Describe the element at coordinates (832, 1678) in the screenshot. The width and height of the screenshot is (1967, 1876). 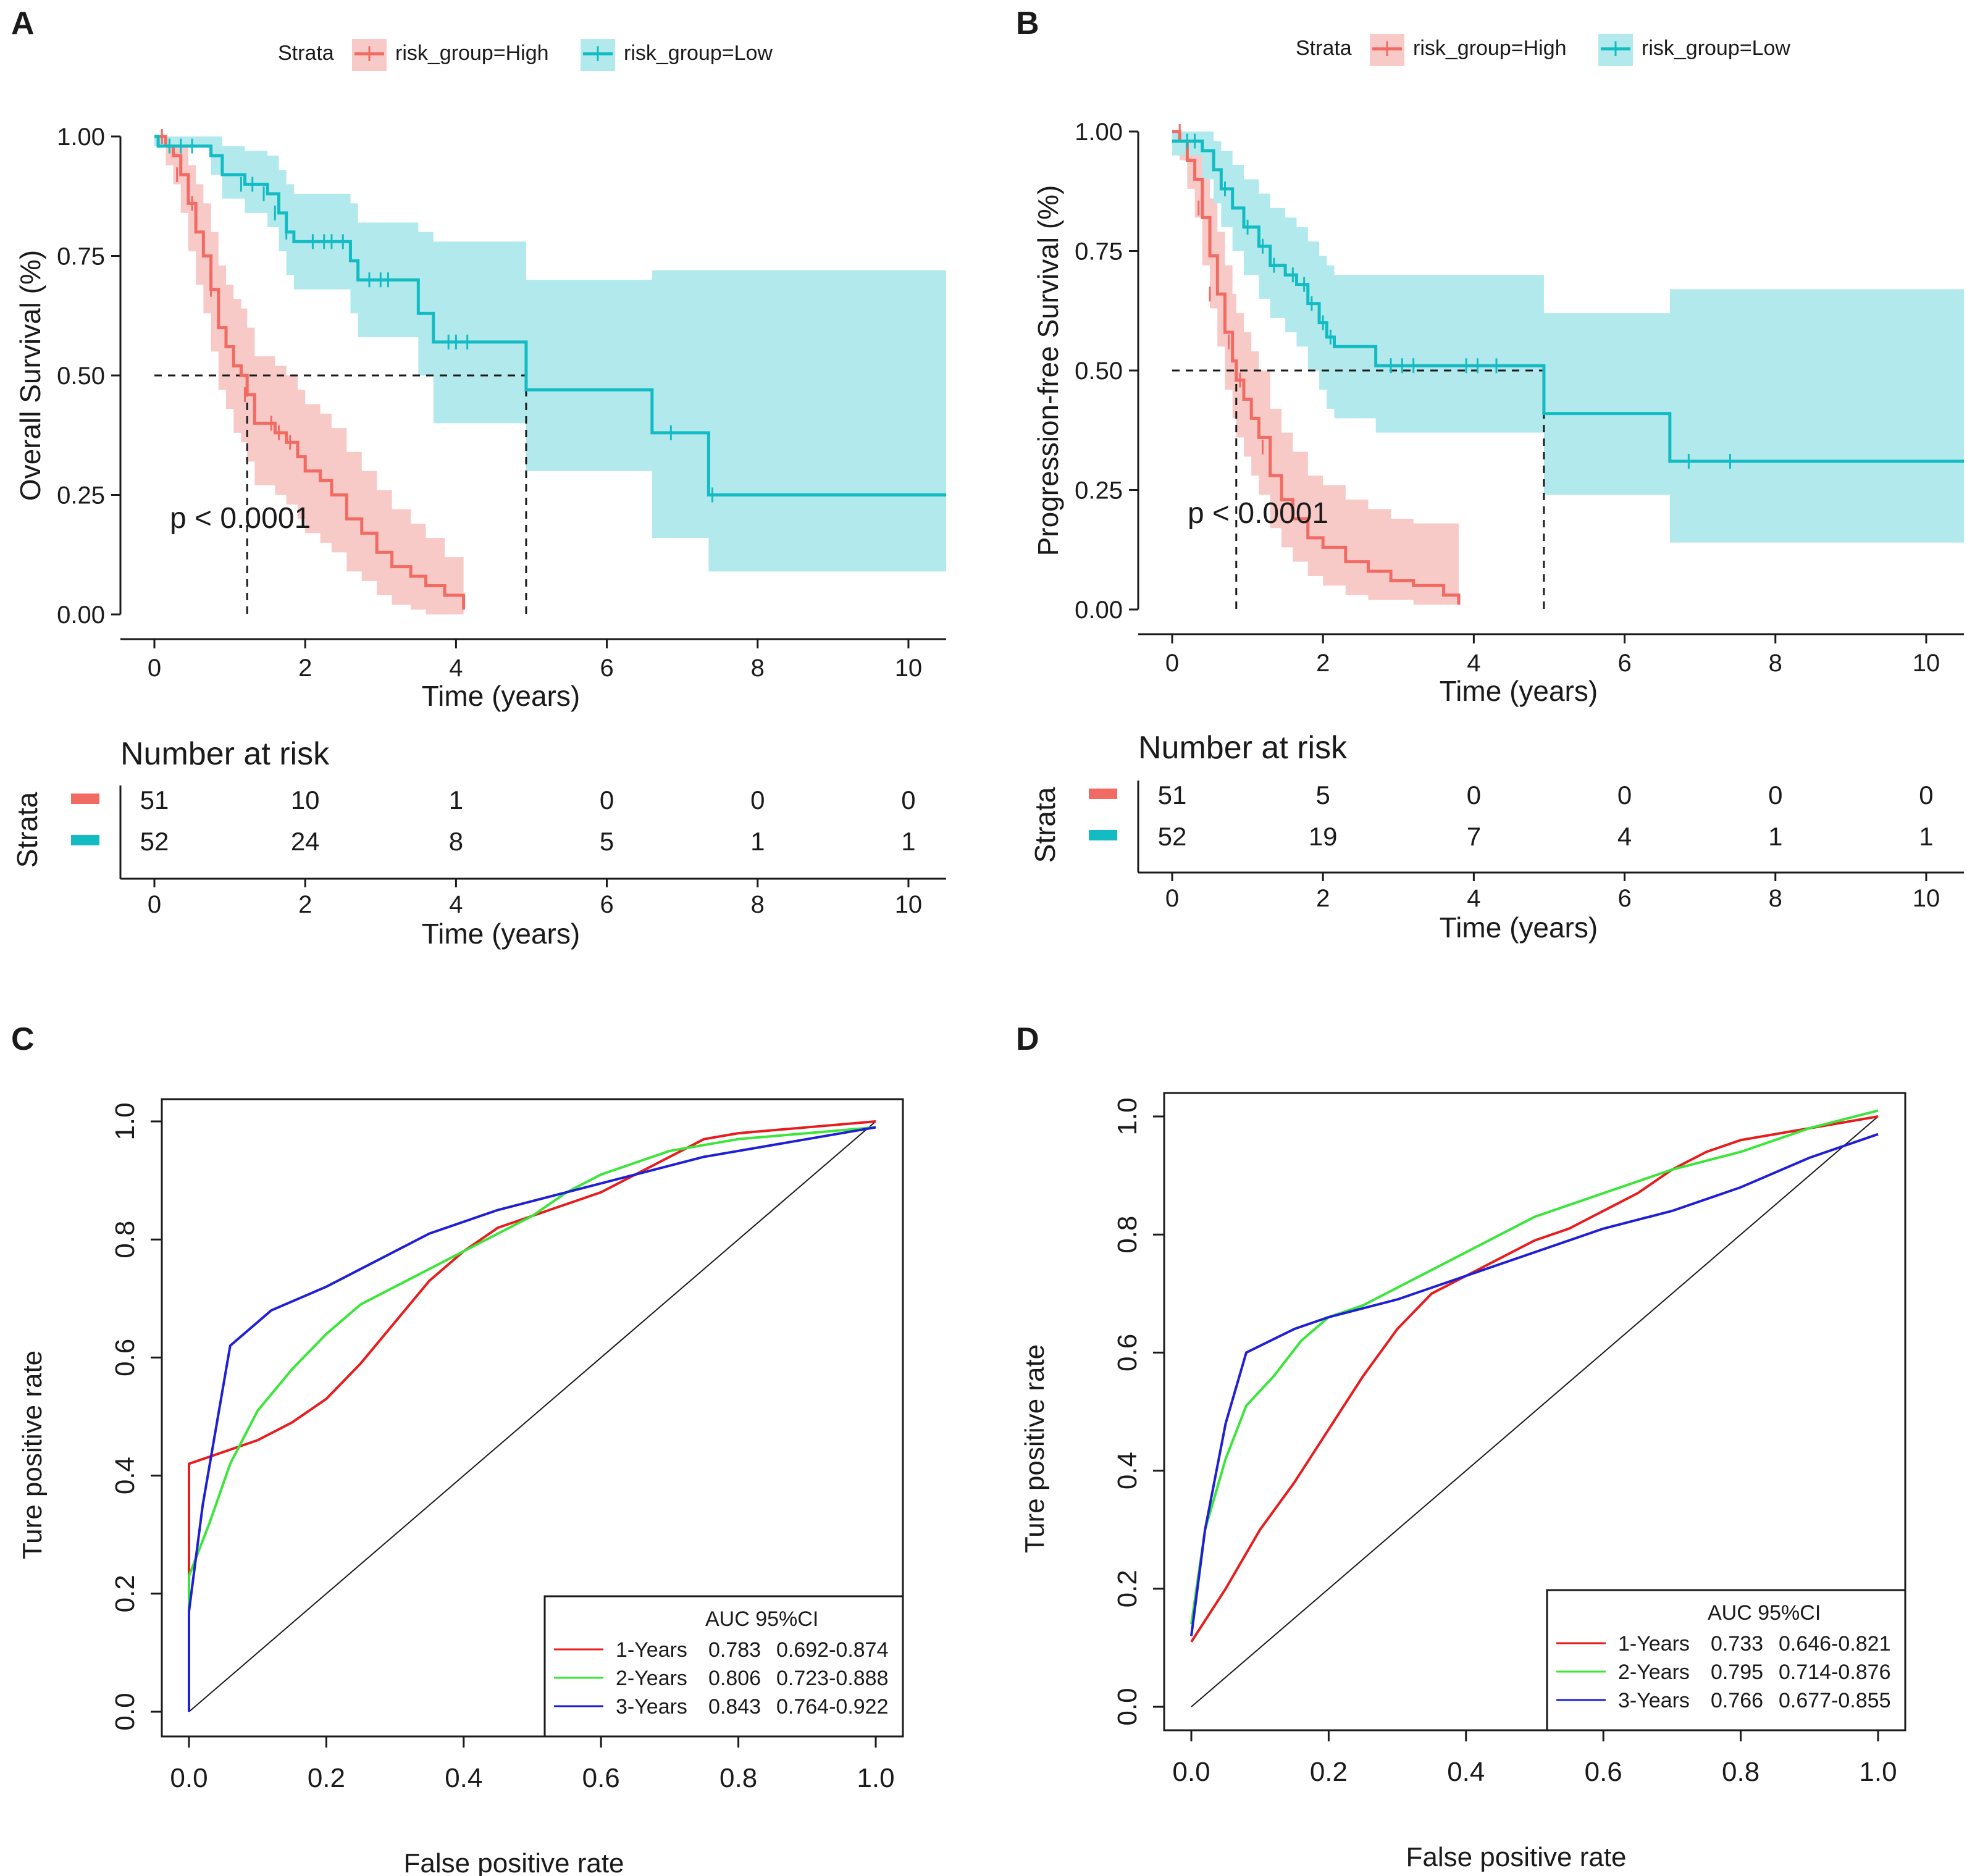
I see `legend-ci: 0.723-0.888` at that location.